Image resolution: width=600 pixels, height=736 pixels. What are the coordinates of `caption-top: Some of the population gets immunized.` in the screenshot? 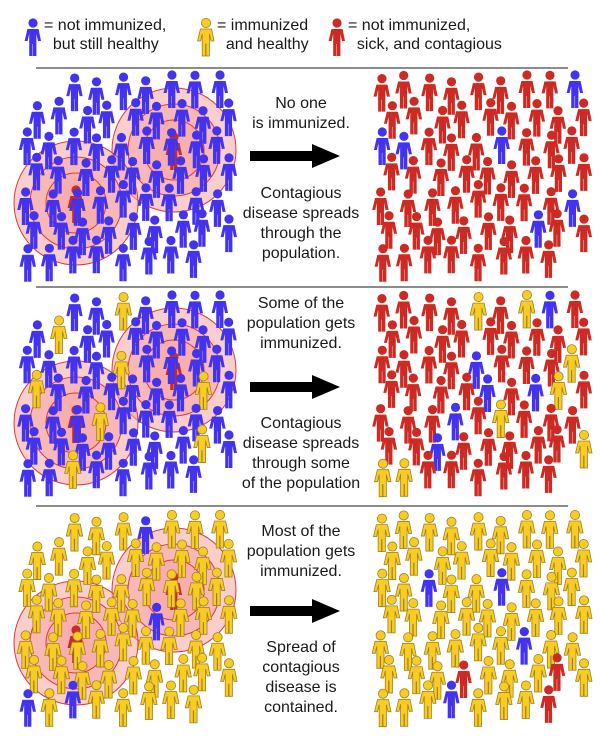 It's located at (301, 323).